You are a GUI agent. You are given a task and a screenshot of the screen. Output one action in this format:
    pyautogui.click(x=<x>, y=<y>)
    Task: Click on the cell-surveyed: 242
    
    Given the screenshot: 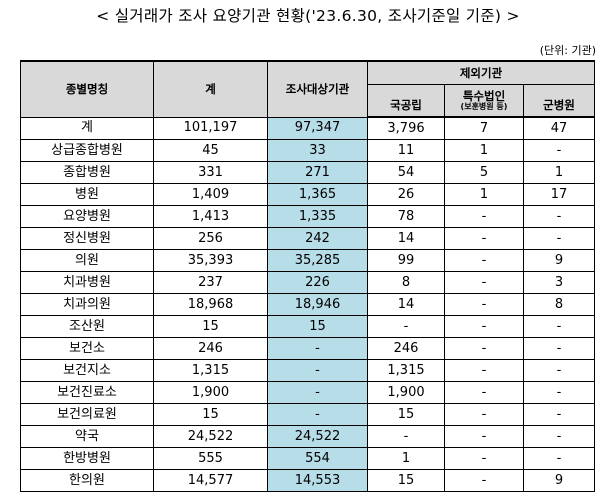 What is the action you would take?
    pyautogui.click(x=317, y=238)
    